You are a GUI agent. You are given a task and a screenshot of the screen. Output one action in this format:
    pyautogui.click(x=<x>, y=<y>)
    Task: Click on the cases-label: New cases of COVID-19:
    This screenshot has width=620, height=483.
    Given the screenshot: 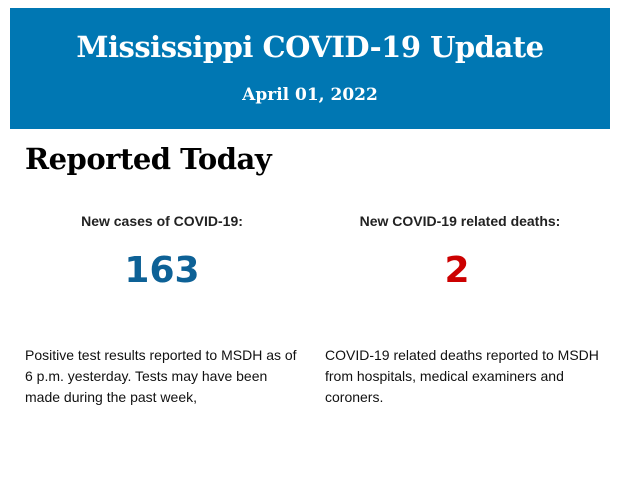 What is the action you would take?
    pyautogui.click(x=162, y=221)
    